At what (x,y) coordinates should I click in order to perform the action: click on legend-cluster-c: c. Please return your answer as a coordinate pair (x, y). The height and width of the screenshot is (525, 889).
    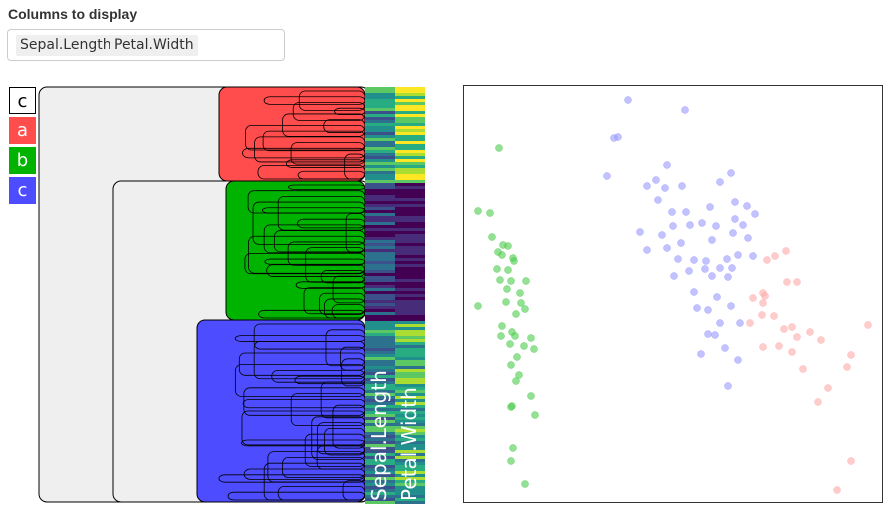
    Looking at the image, I should click on (22, 190).